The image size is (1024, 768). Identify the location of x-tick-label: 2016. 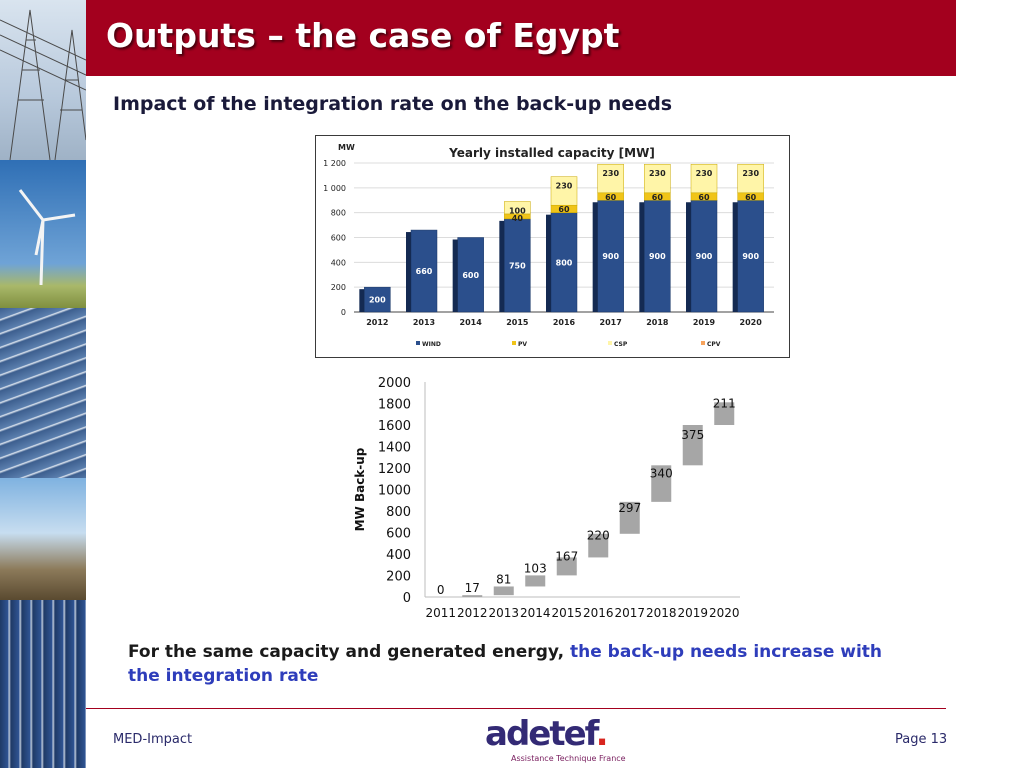
(564, 322).